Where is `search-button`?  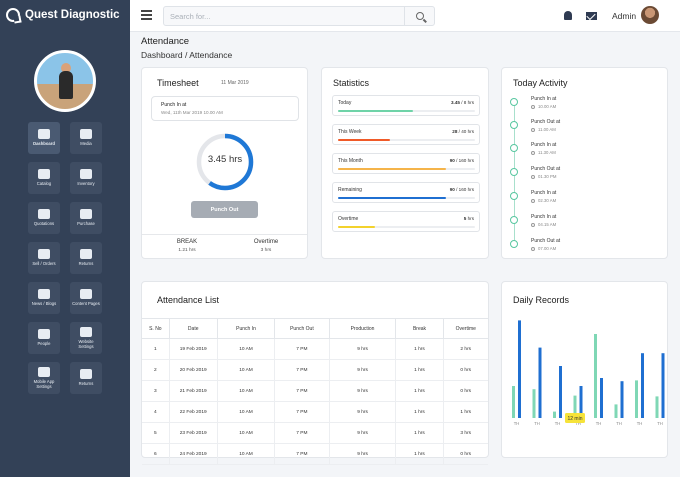
search-button is located at coordinates (419, 16).